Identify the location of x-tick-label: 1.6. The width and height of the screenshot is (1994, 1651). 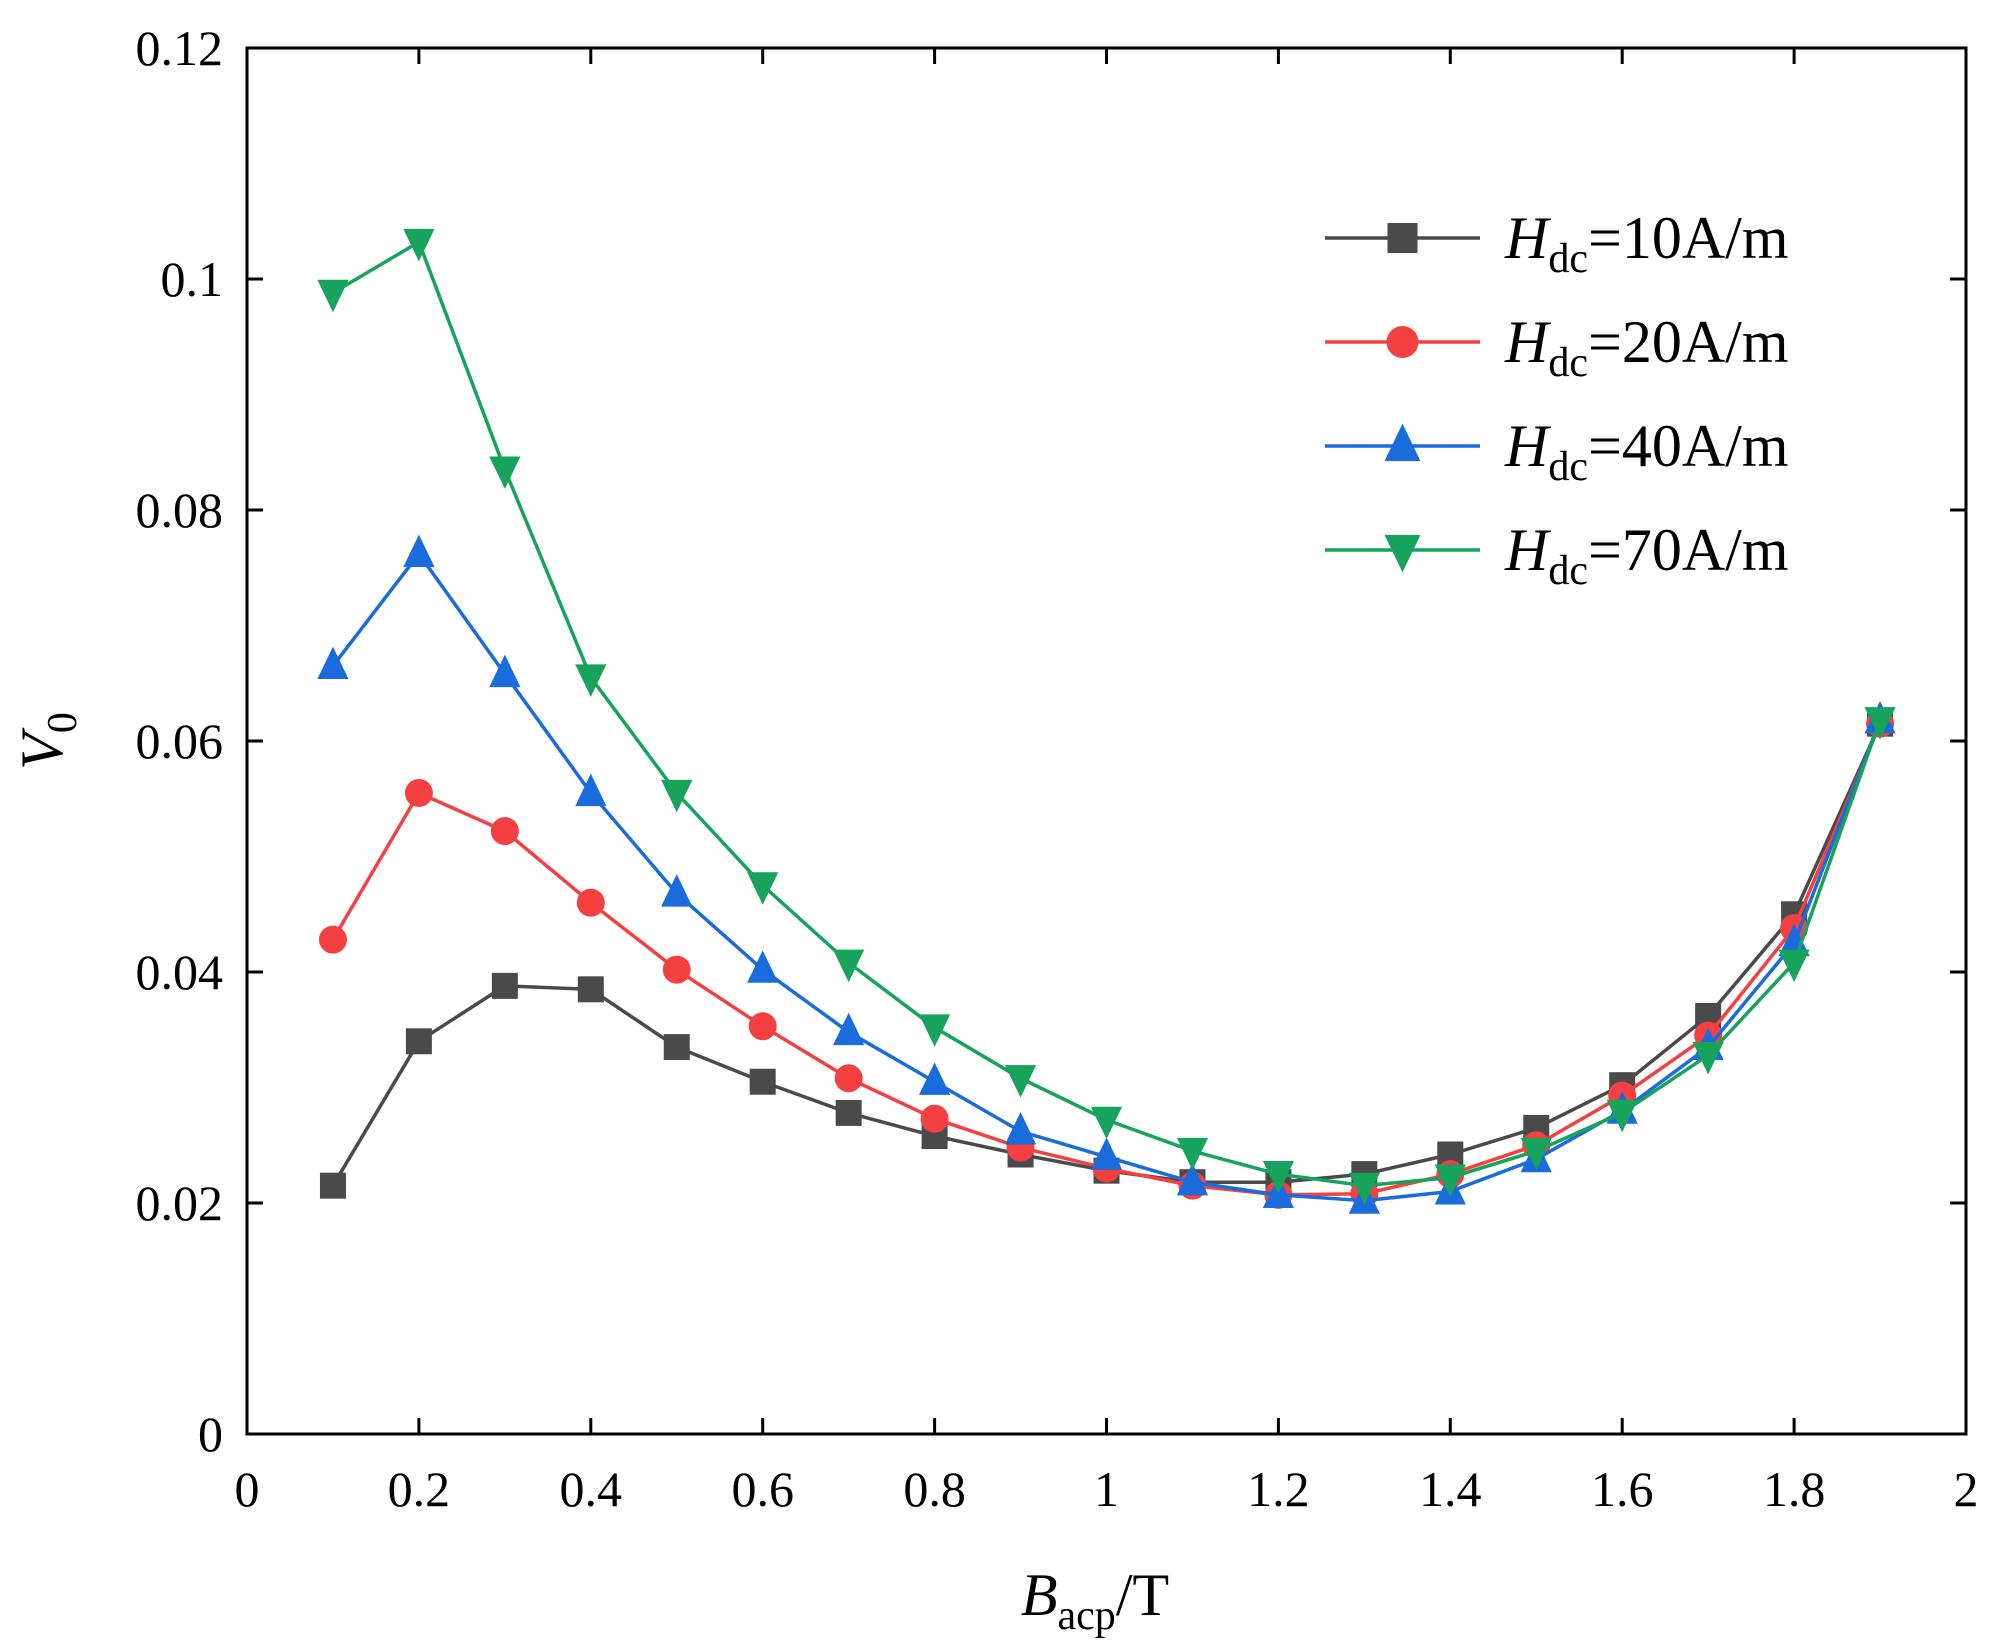
(1622, 1489).